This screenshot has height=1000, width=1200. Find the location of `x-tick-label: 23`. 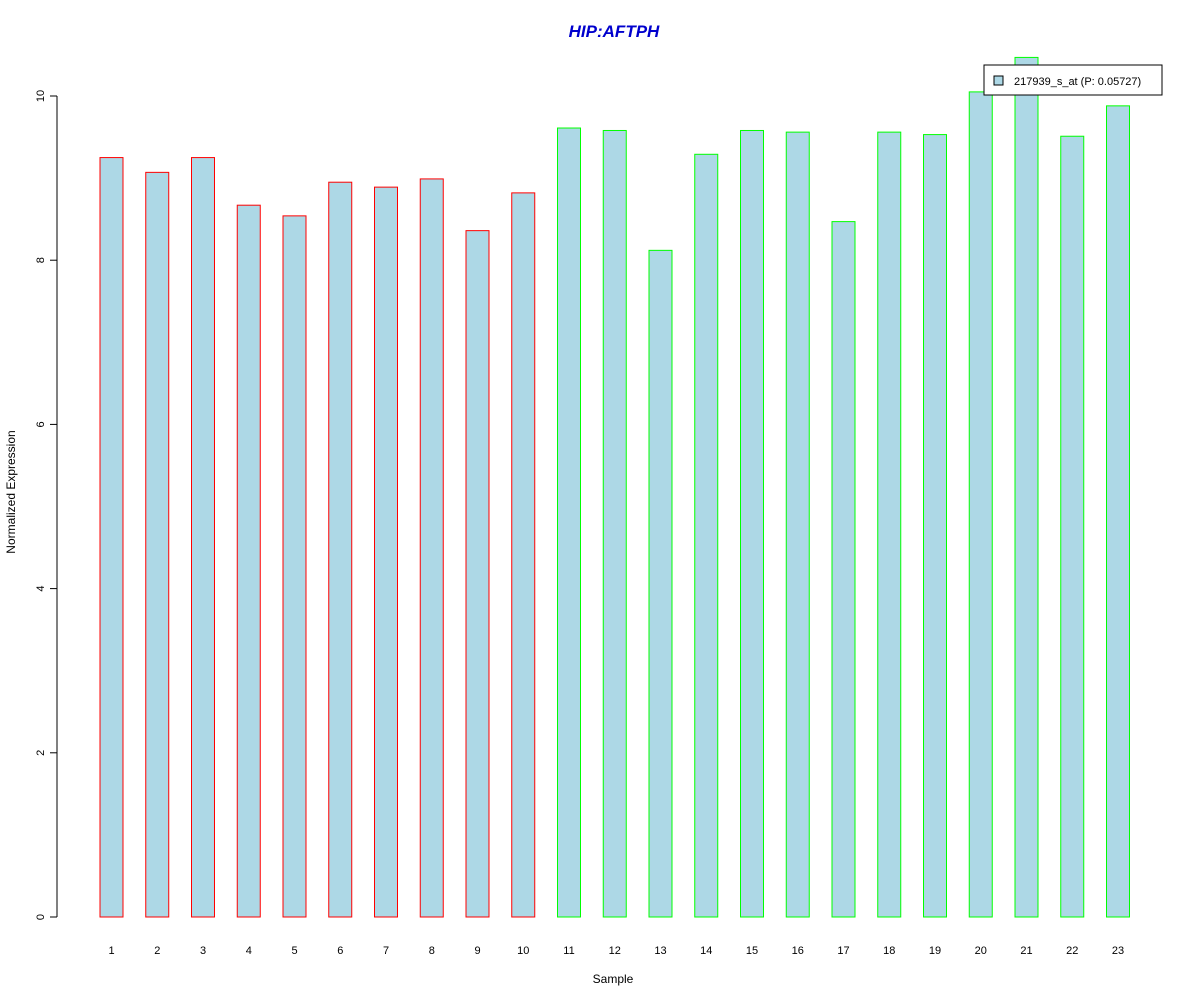

x-tick-label: 23 is located at coordinates (1118, 951).